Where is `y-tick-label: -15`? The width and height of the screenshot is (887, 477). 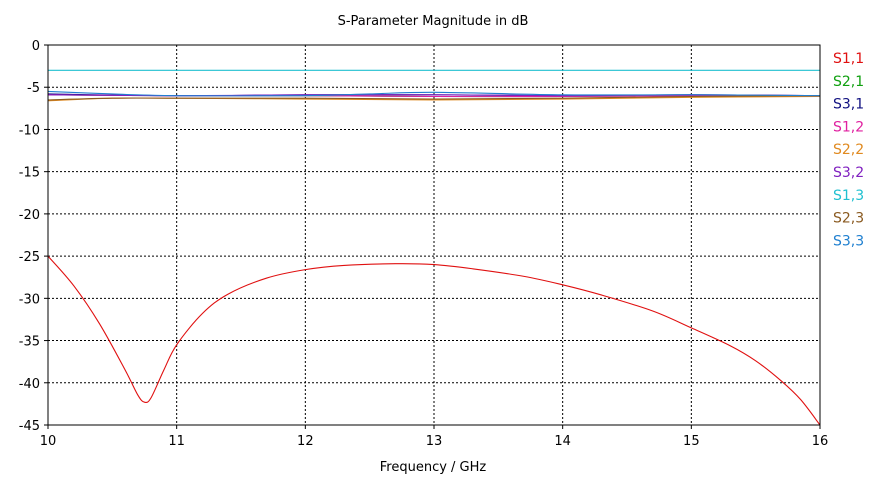 y-tick-label: -15 is located at coordinates (29, 173).